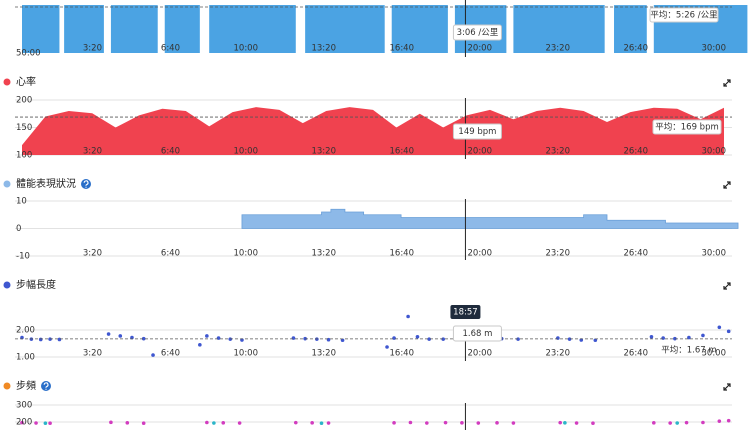 Image resolution: width=750 pixels, height=430 pixels. I want to click on y-tick-label: 0, so click(18, 229).